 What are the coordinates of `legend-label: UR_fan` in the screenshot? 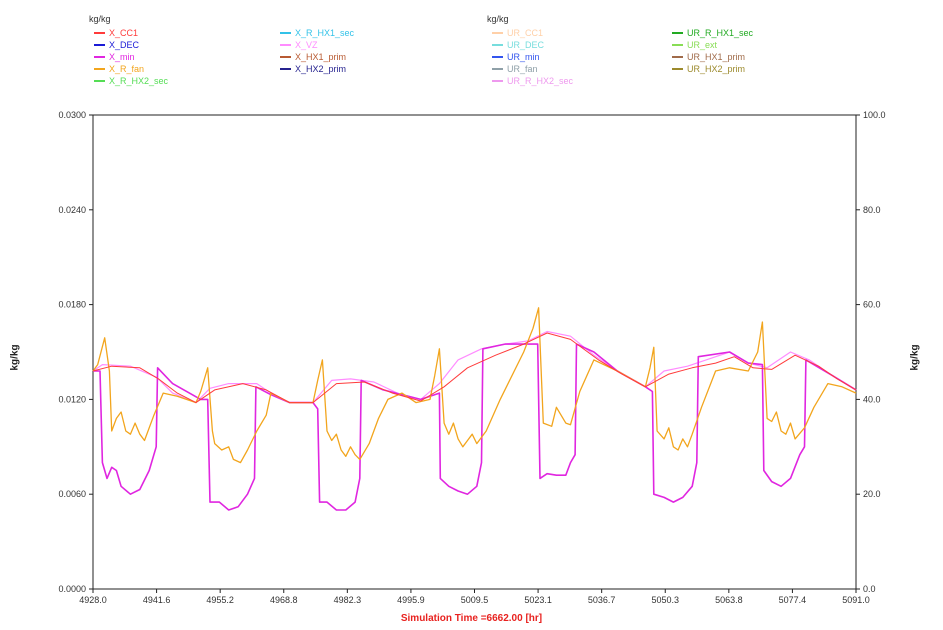 It's located at (522, 69).